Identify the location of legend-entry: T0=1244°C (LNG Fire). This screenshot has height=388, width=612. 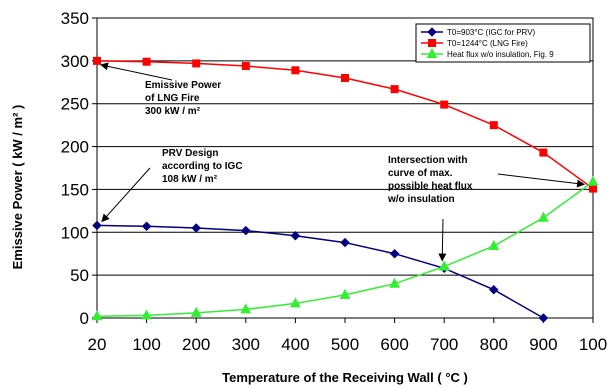
(474, 43).